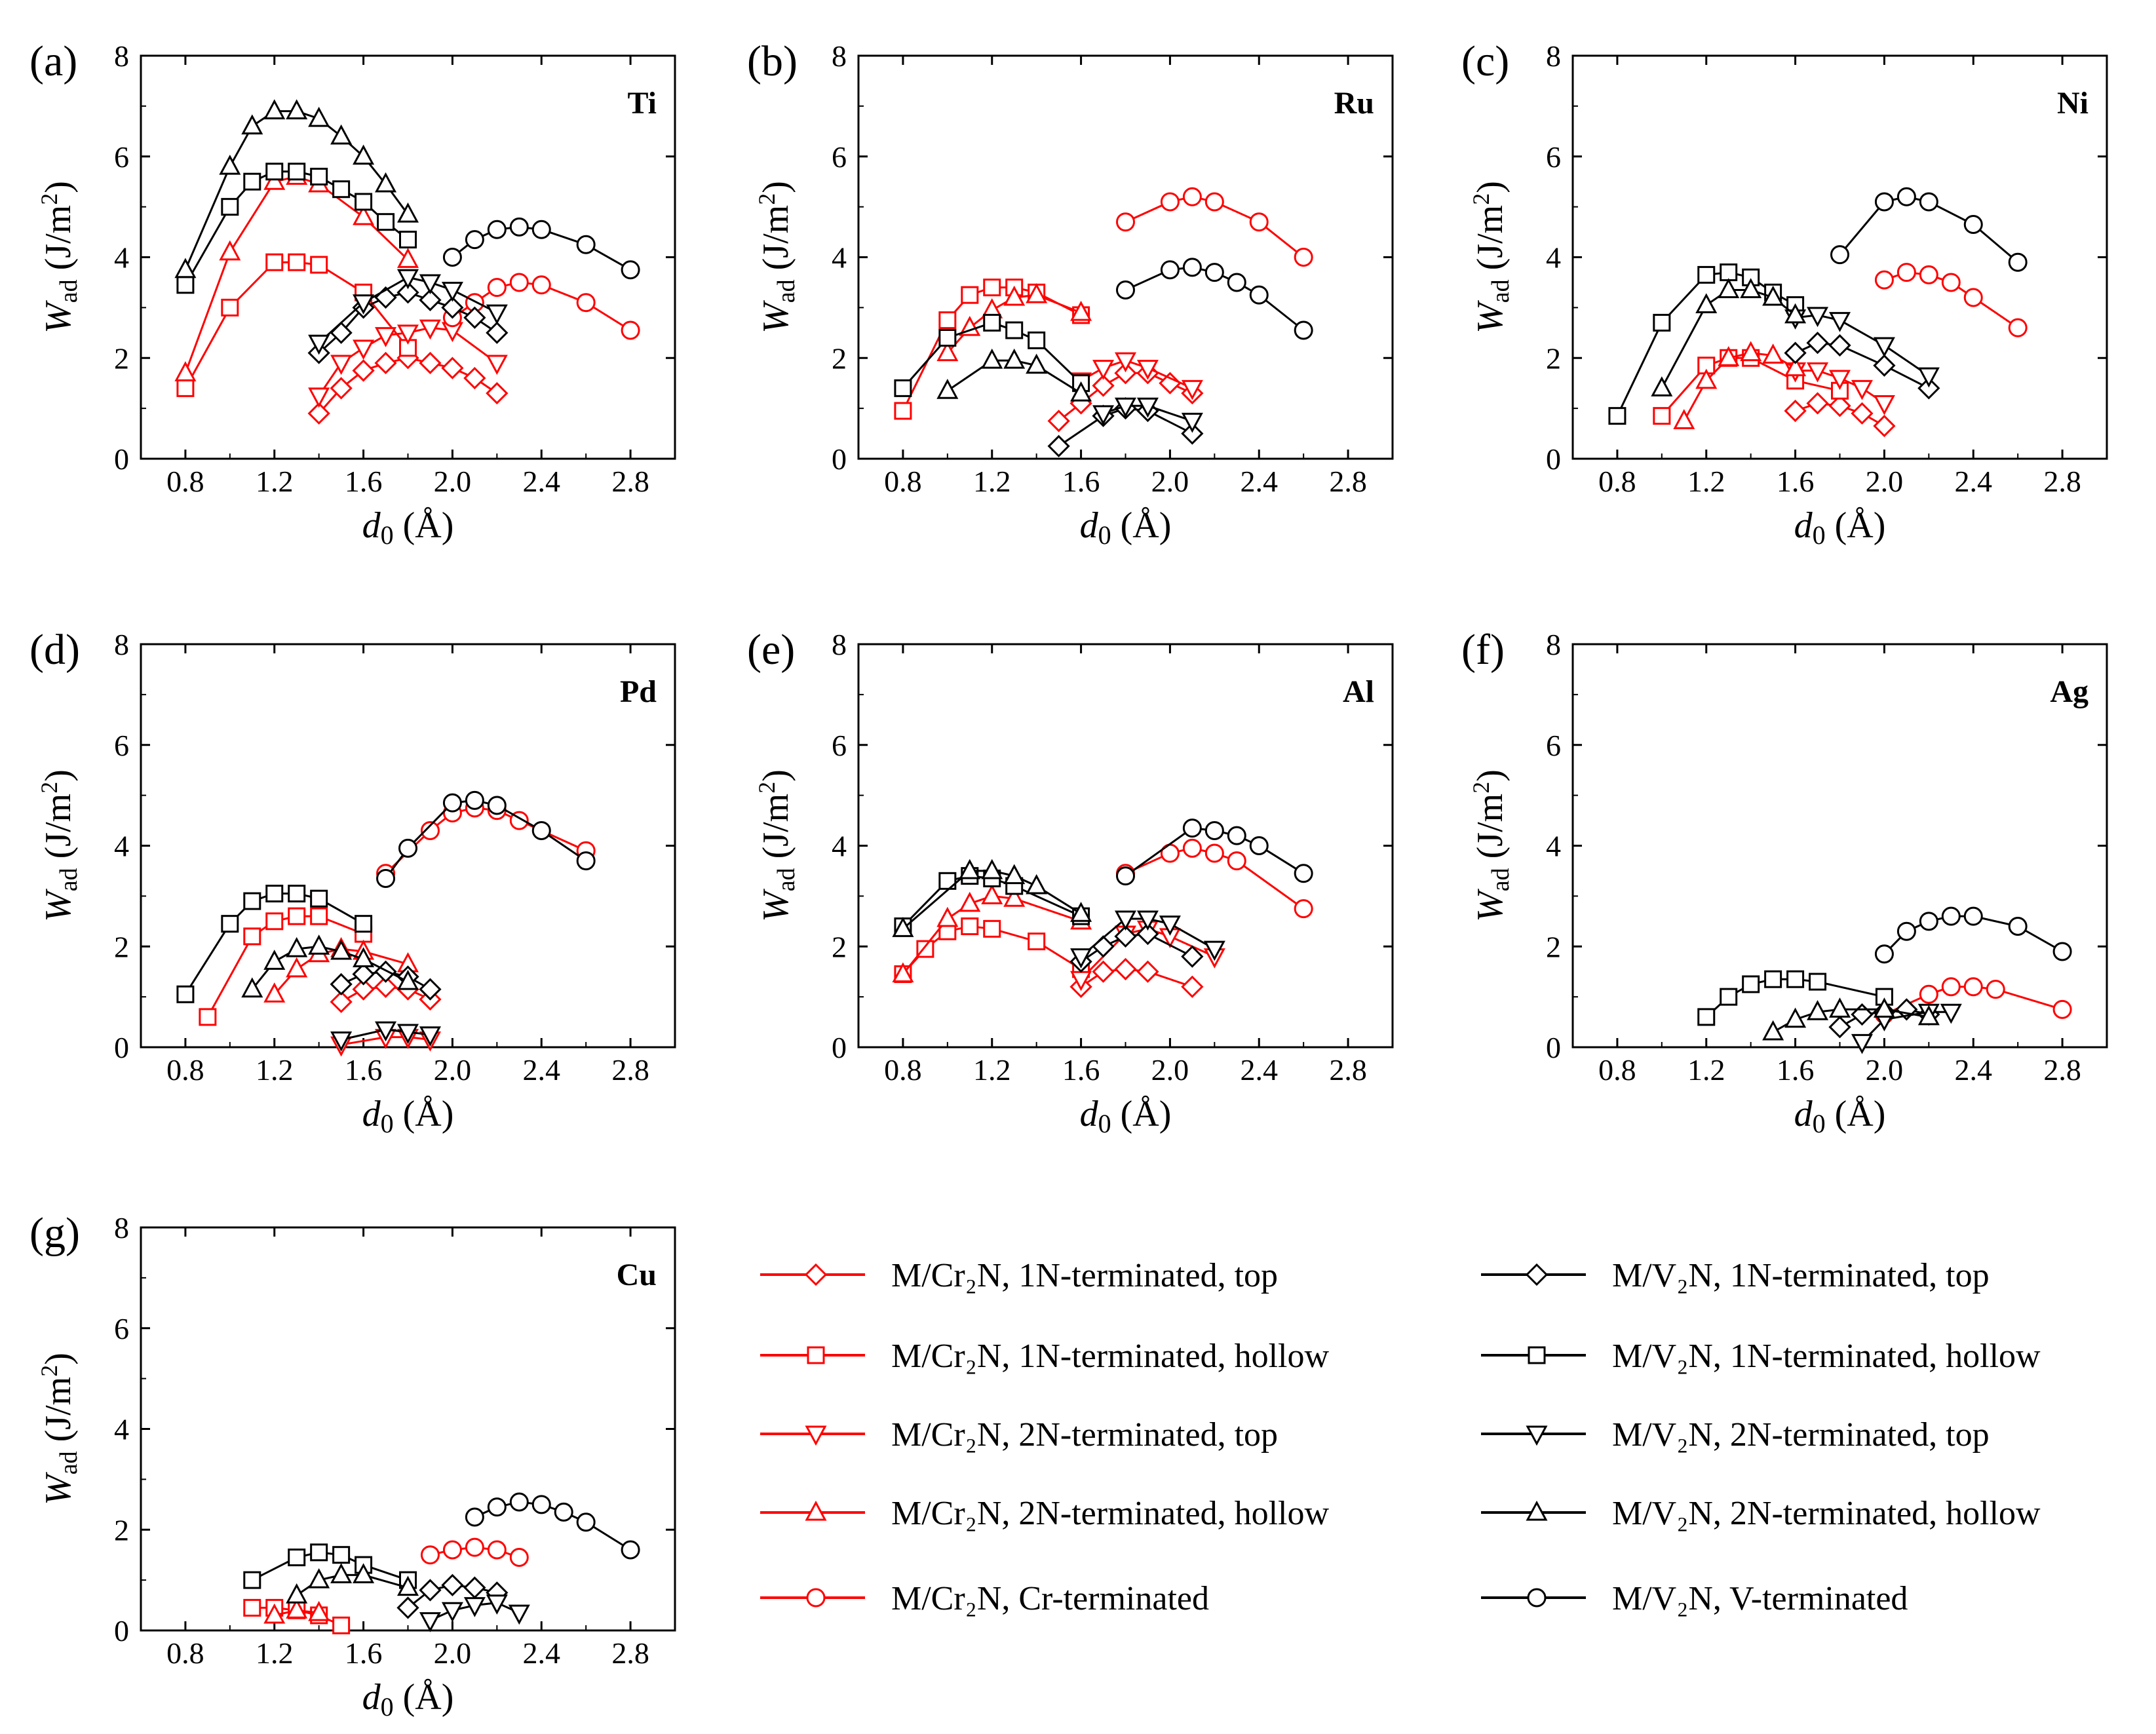 The height and width of the screenshot is (1734, 2156). I want to click on metal-label: Cu, so click(637, 1275).